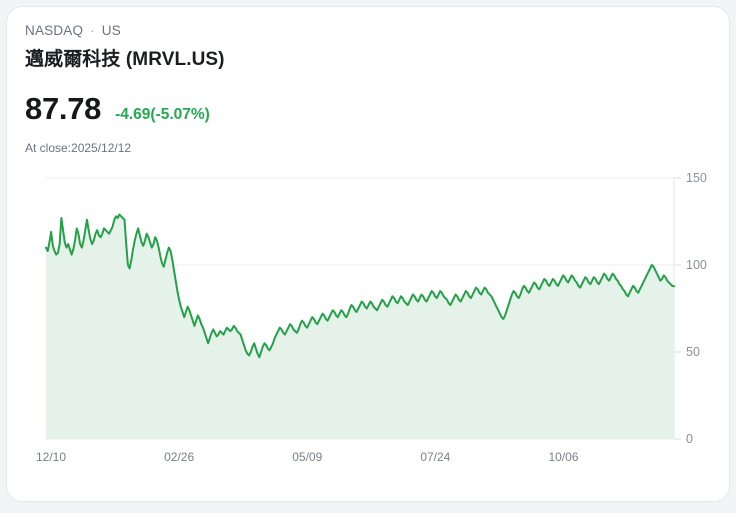 Image resolution: width=736 pixels, height=513 pixels. What do you see at coordinates (693, 352) in the screenshot?
I see `y-axis-label: 50` at bounding box center [693, 352].